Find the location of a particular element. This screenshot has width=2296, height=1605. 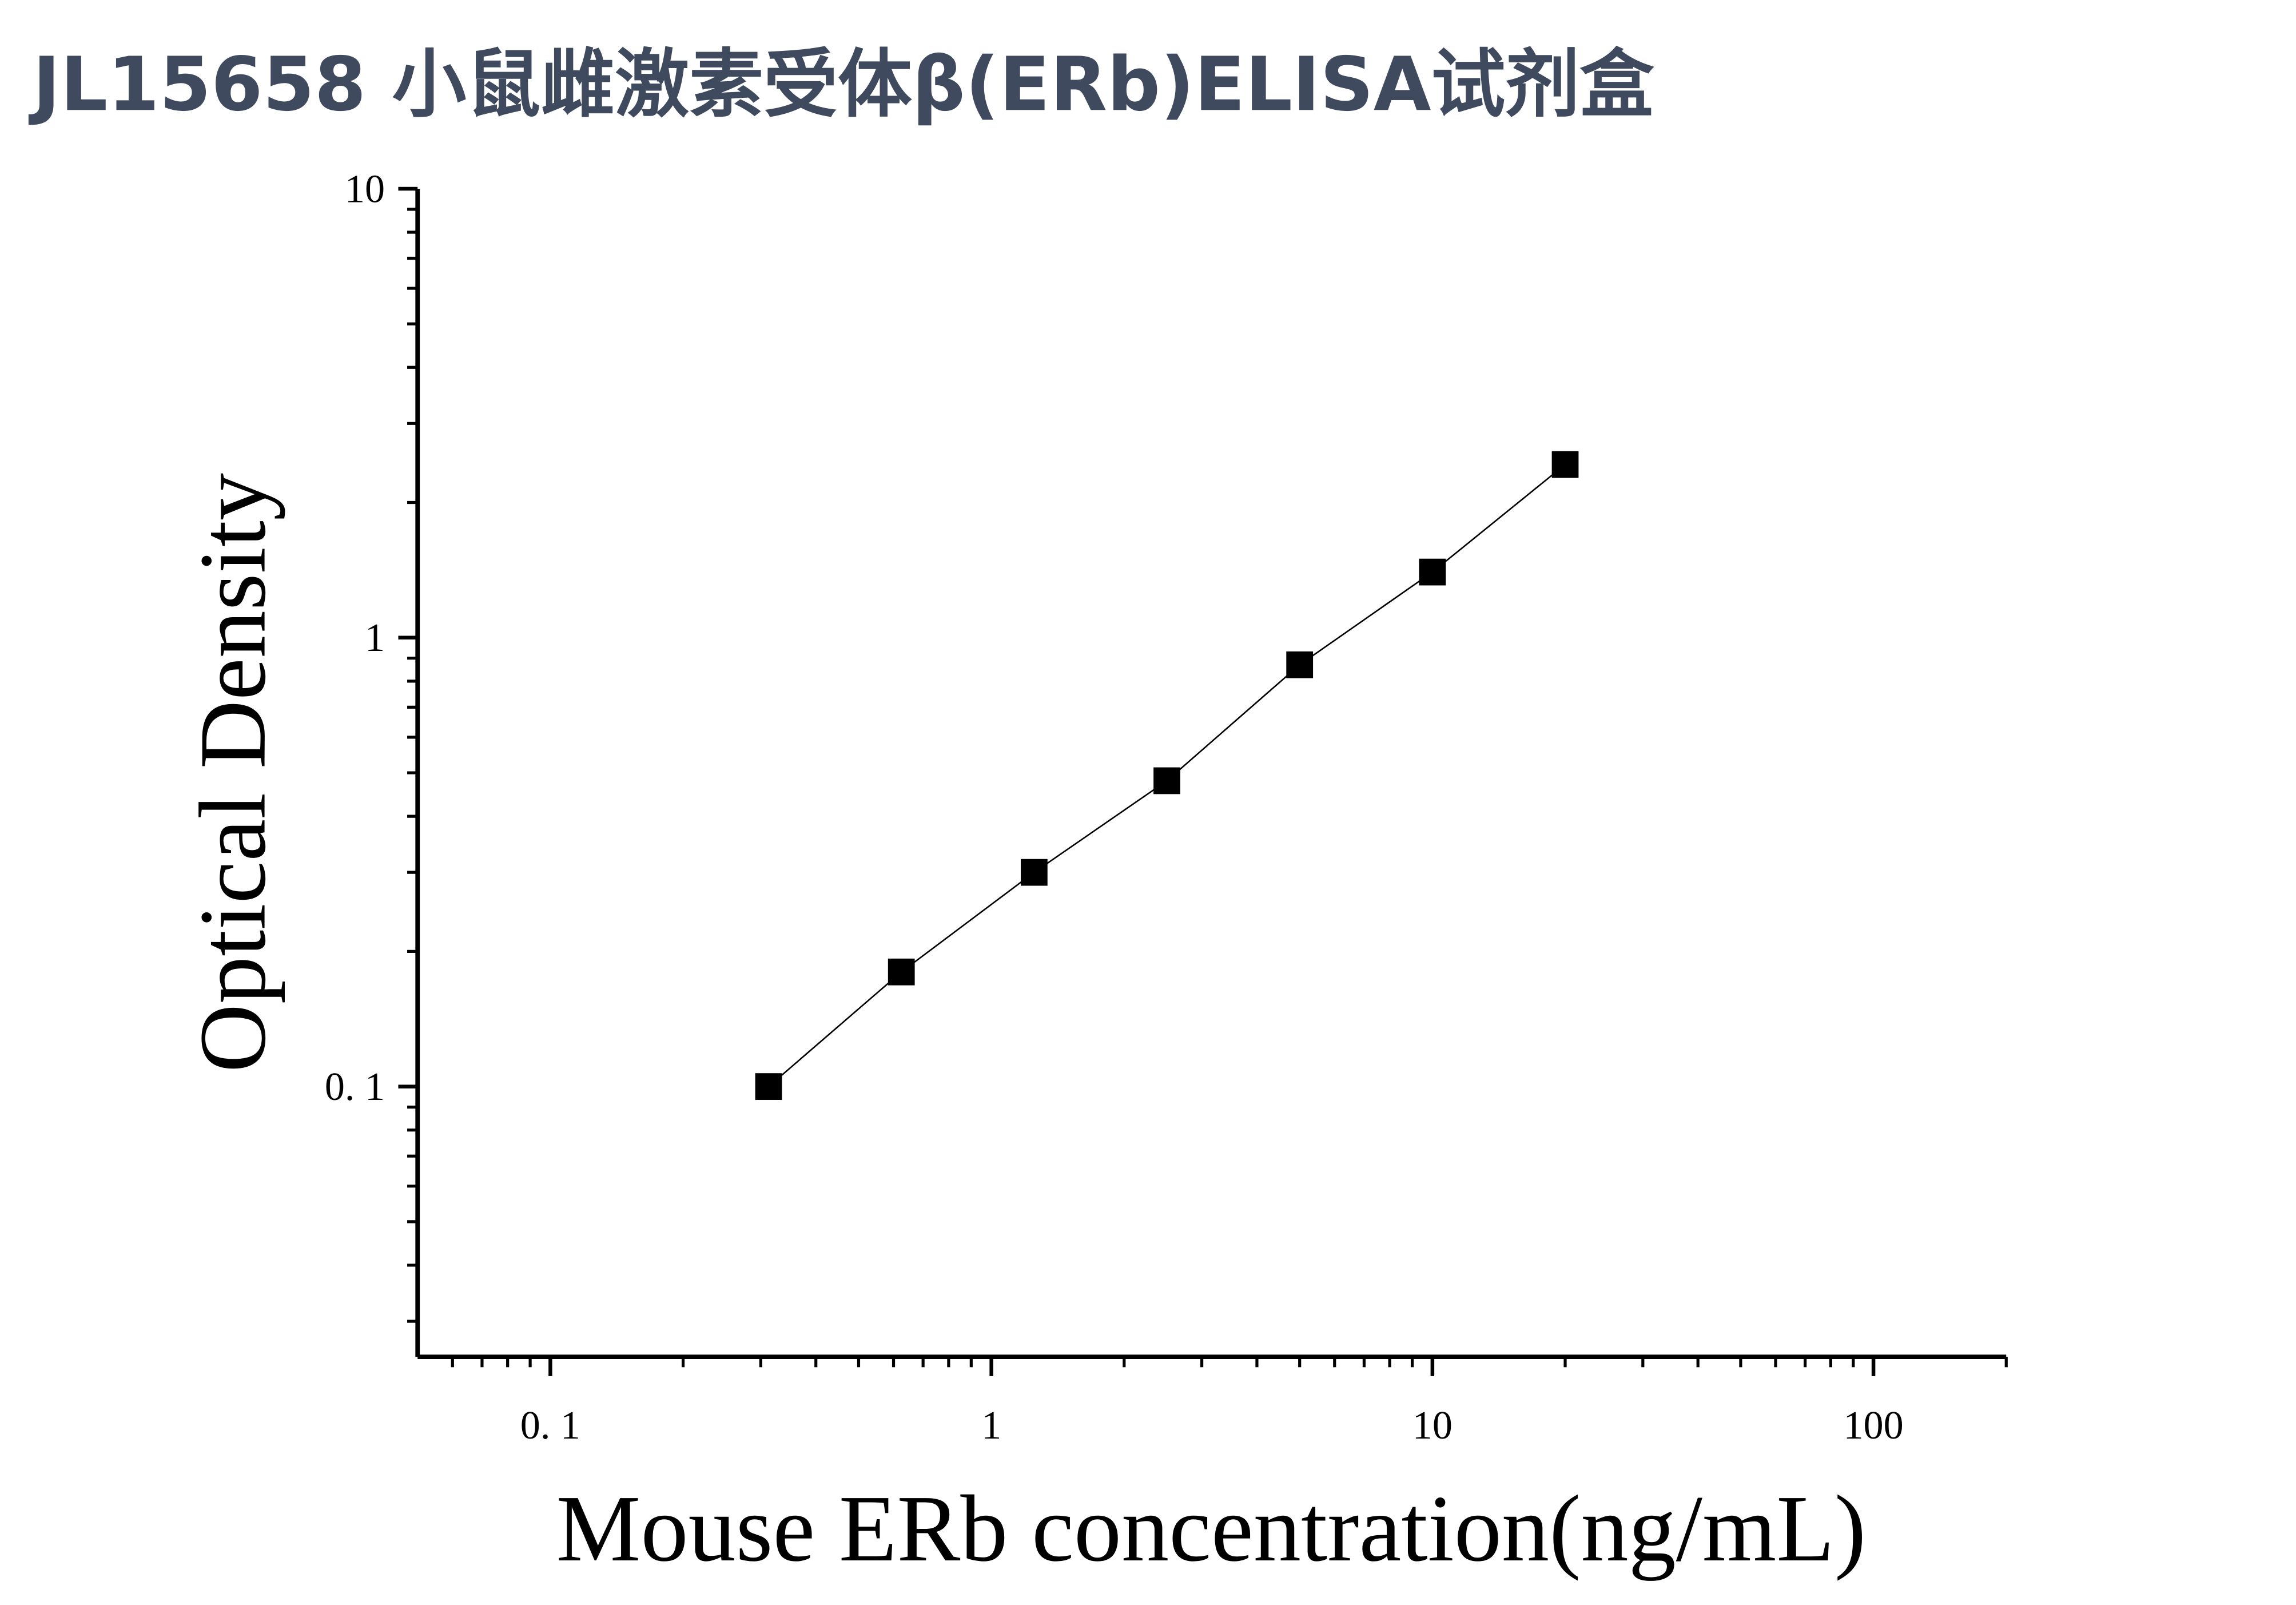

x-tick-label: 1 is located at coordinates (991, 1425).